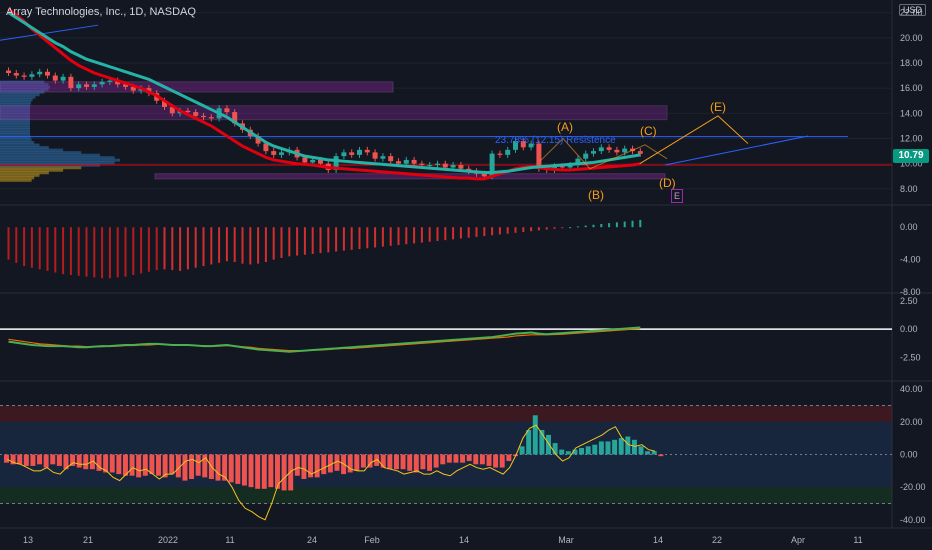 The width and height of the screenshot is (932, 550). What do you see at coordinates (911, 13) in the screenshot?
I see `price-tick-label: 22.00` at bounding box center [911, 13].